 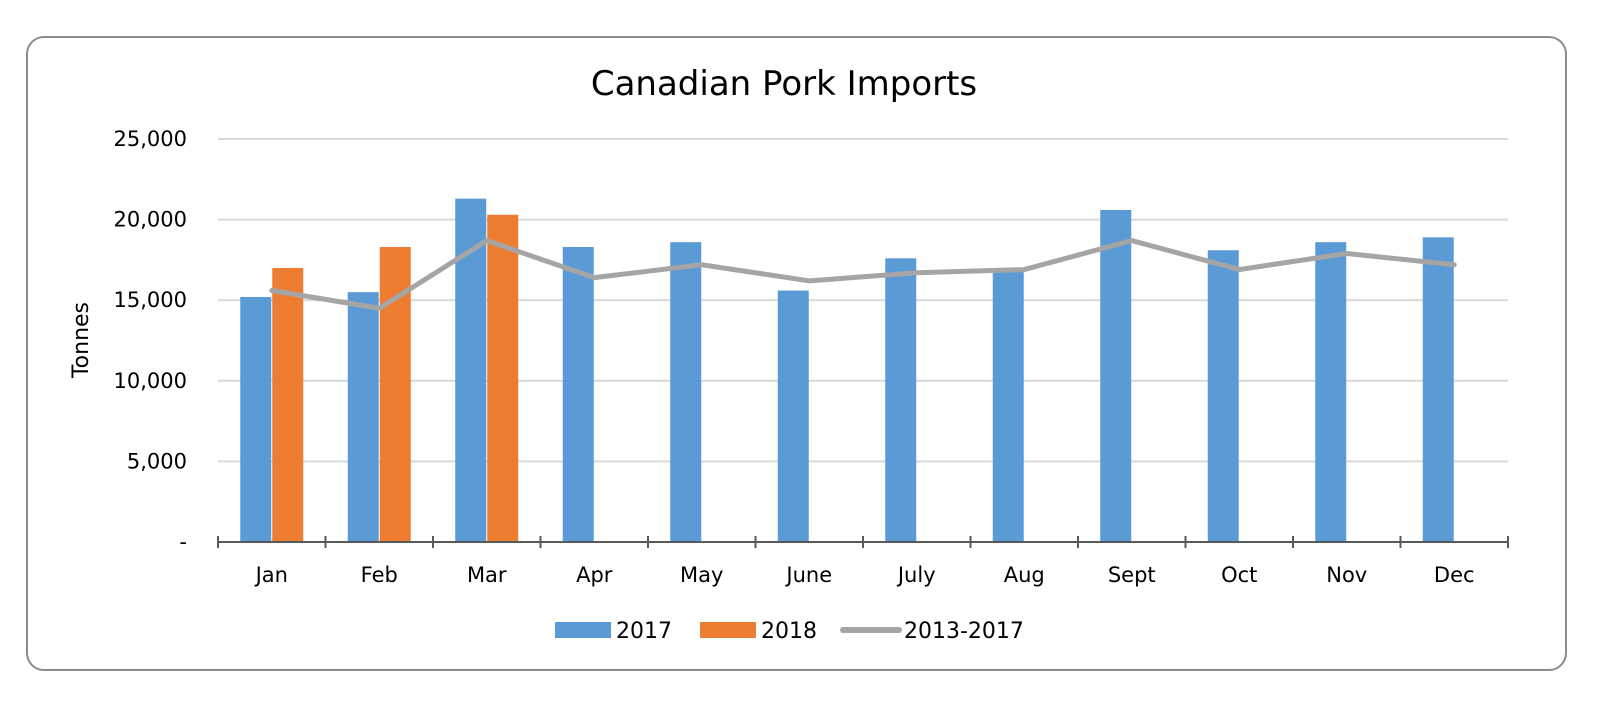 I want to click on y-tick-label: 10,000, so click(x=150, y=381).